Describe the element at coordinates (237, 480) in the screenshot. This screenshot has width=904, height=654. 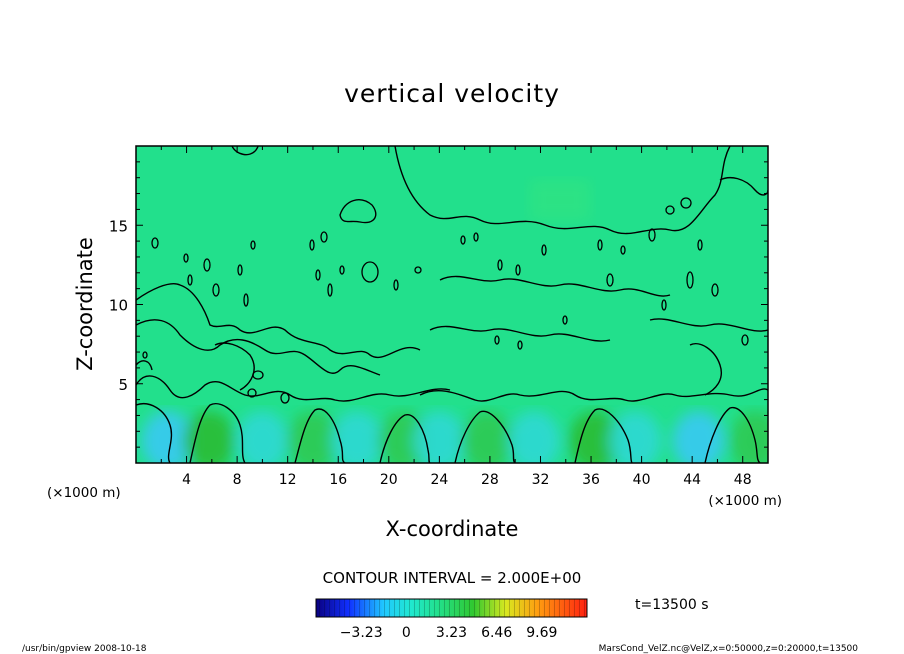
I see `x-tick-label: 8` at that location.